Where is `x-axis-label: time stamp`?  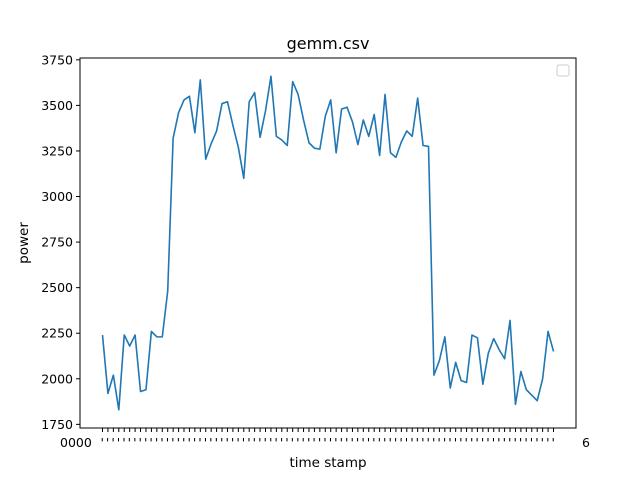 x-axis-label: time stamp is located at coordinates (327, 463).